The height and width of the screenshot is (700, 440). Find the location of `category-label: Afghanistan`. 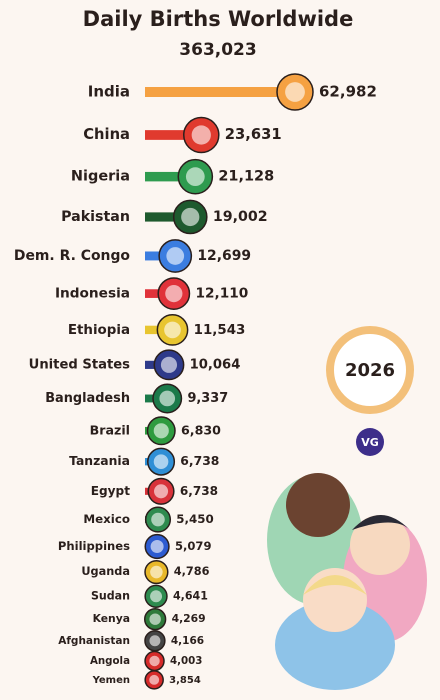

category-label: Afghanistan is located at coordinates (94, 641).